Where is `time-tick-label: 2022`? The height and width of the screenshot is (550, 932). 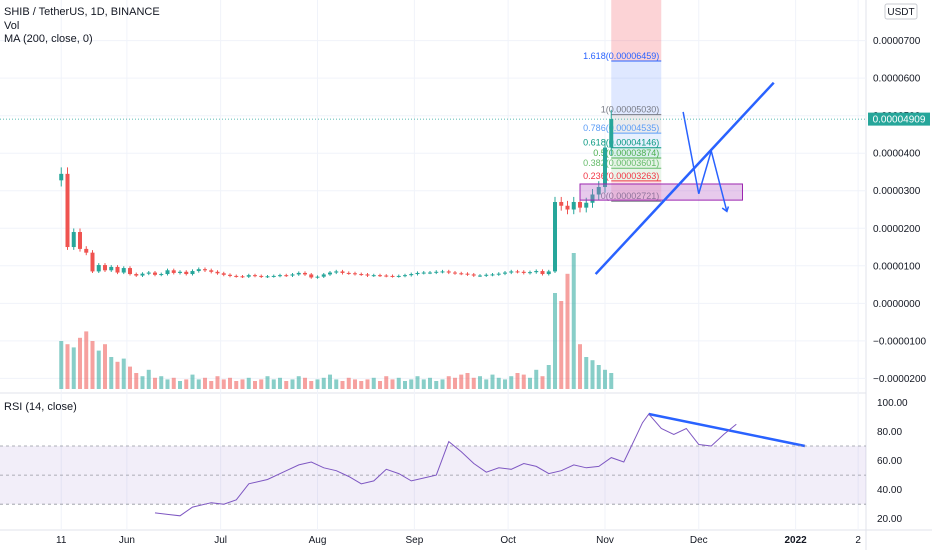
time-tick-label: 2022 is located at coordinates (796, 540).